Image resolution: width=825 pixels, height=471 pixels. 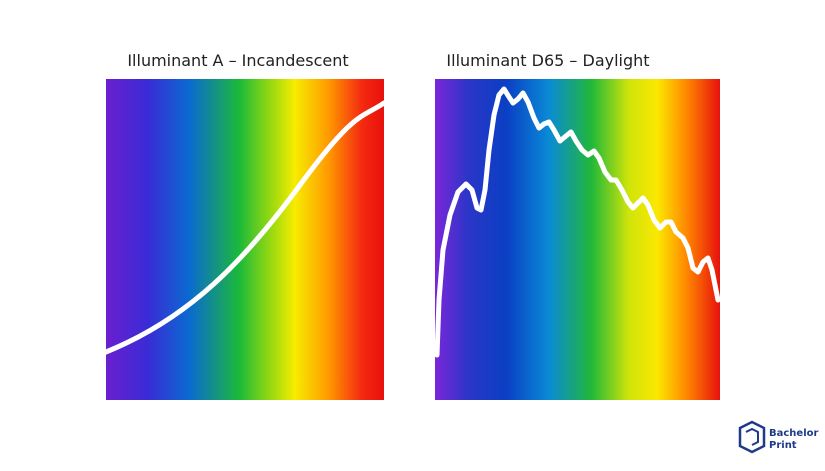 I want to click on logo-text: Print, so click(x=783, y=445).